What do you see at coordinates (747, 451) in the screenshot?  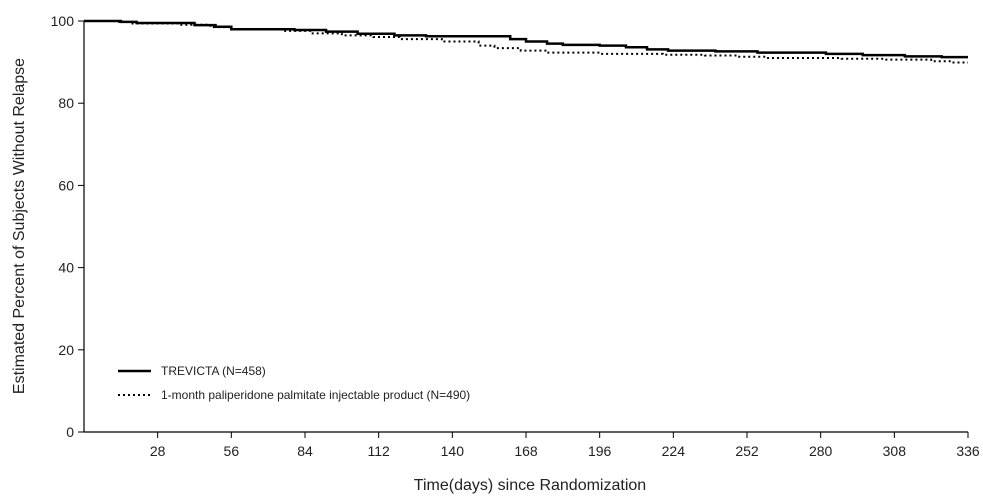 I see `x-tick-label: 252` at bounding box center [747, 451].